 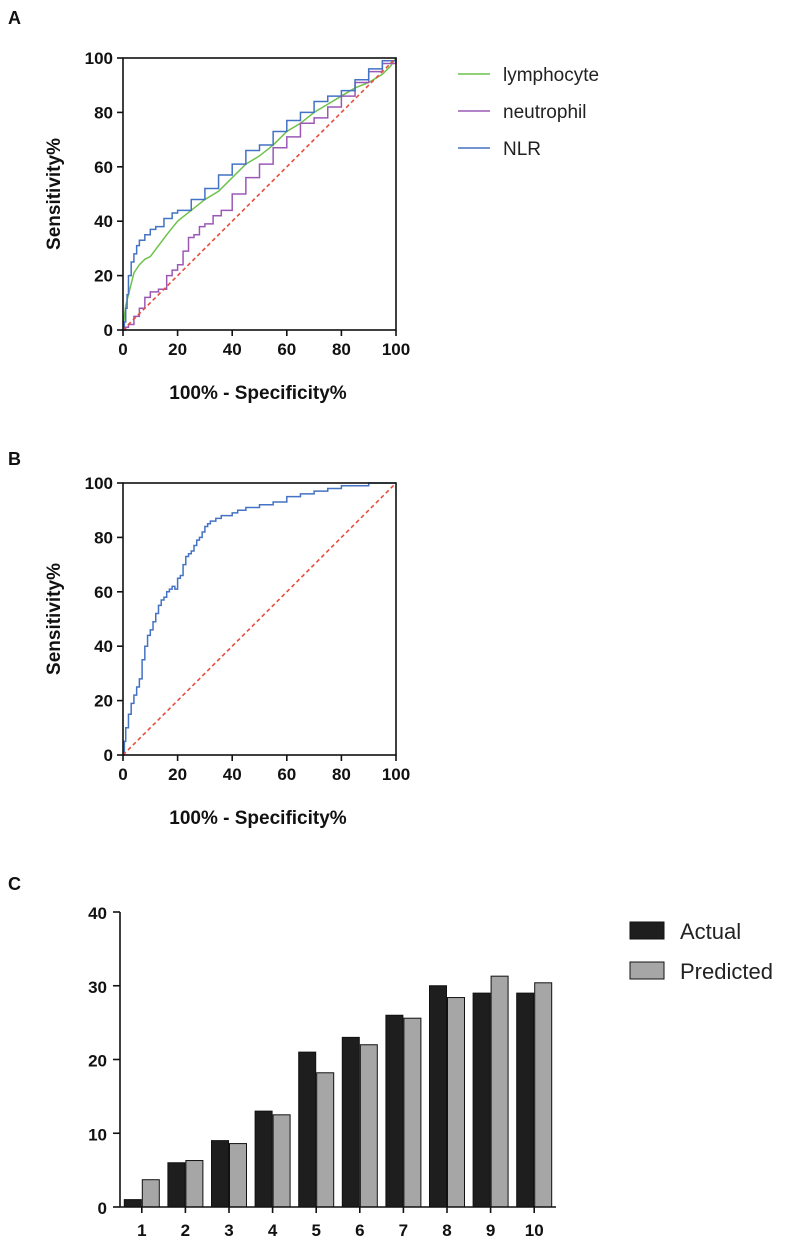 I want to click on panel-label-a: A, so click(x=14, y=18).